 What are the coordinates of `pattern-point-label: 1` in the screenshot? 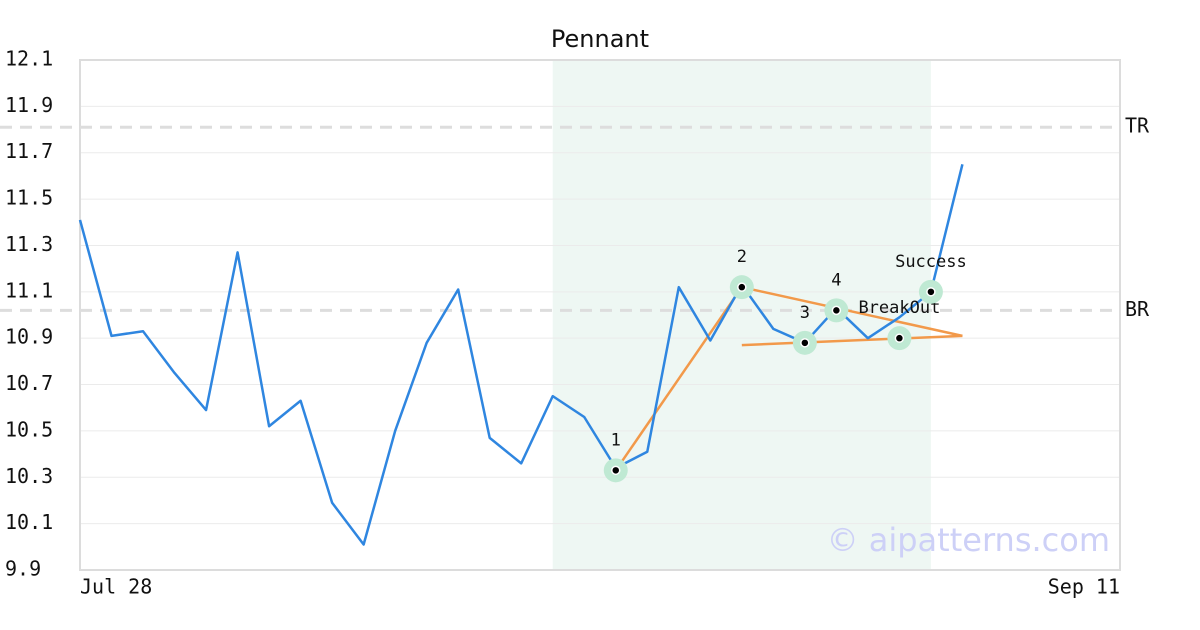 It's located at (616, 440).